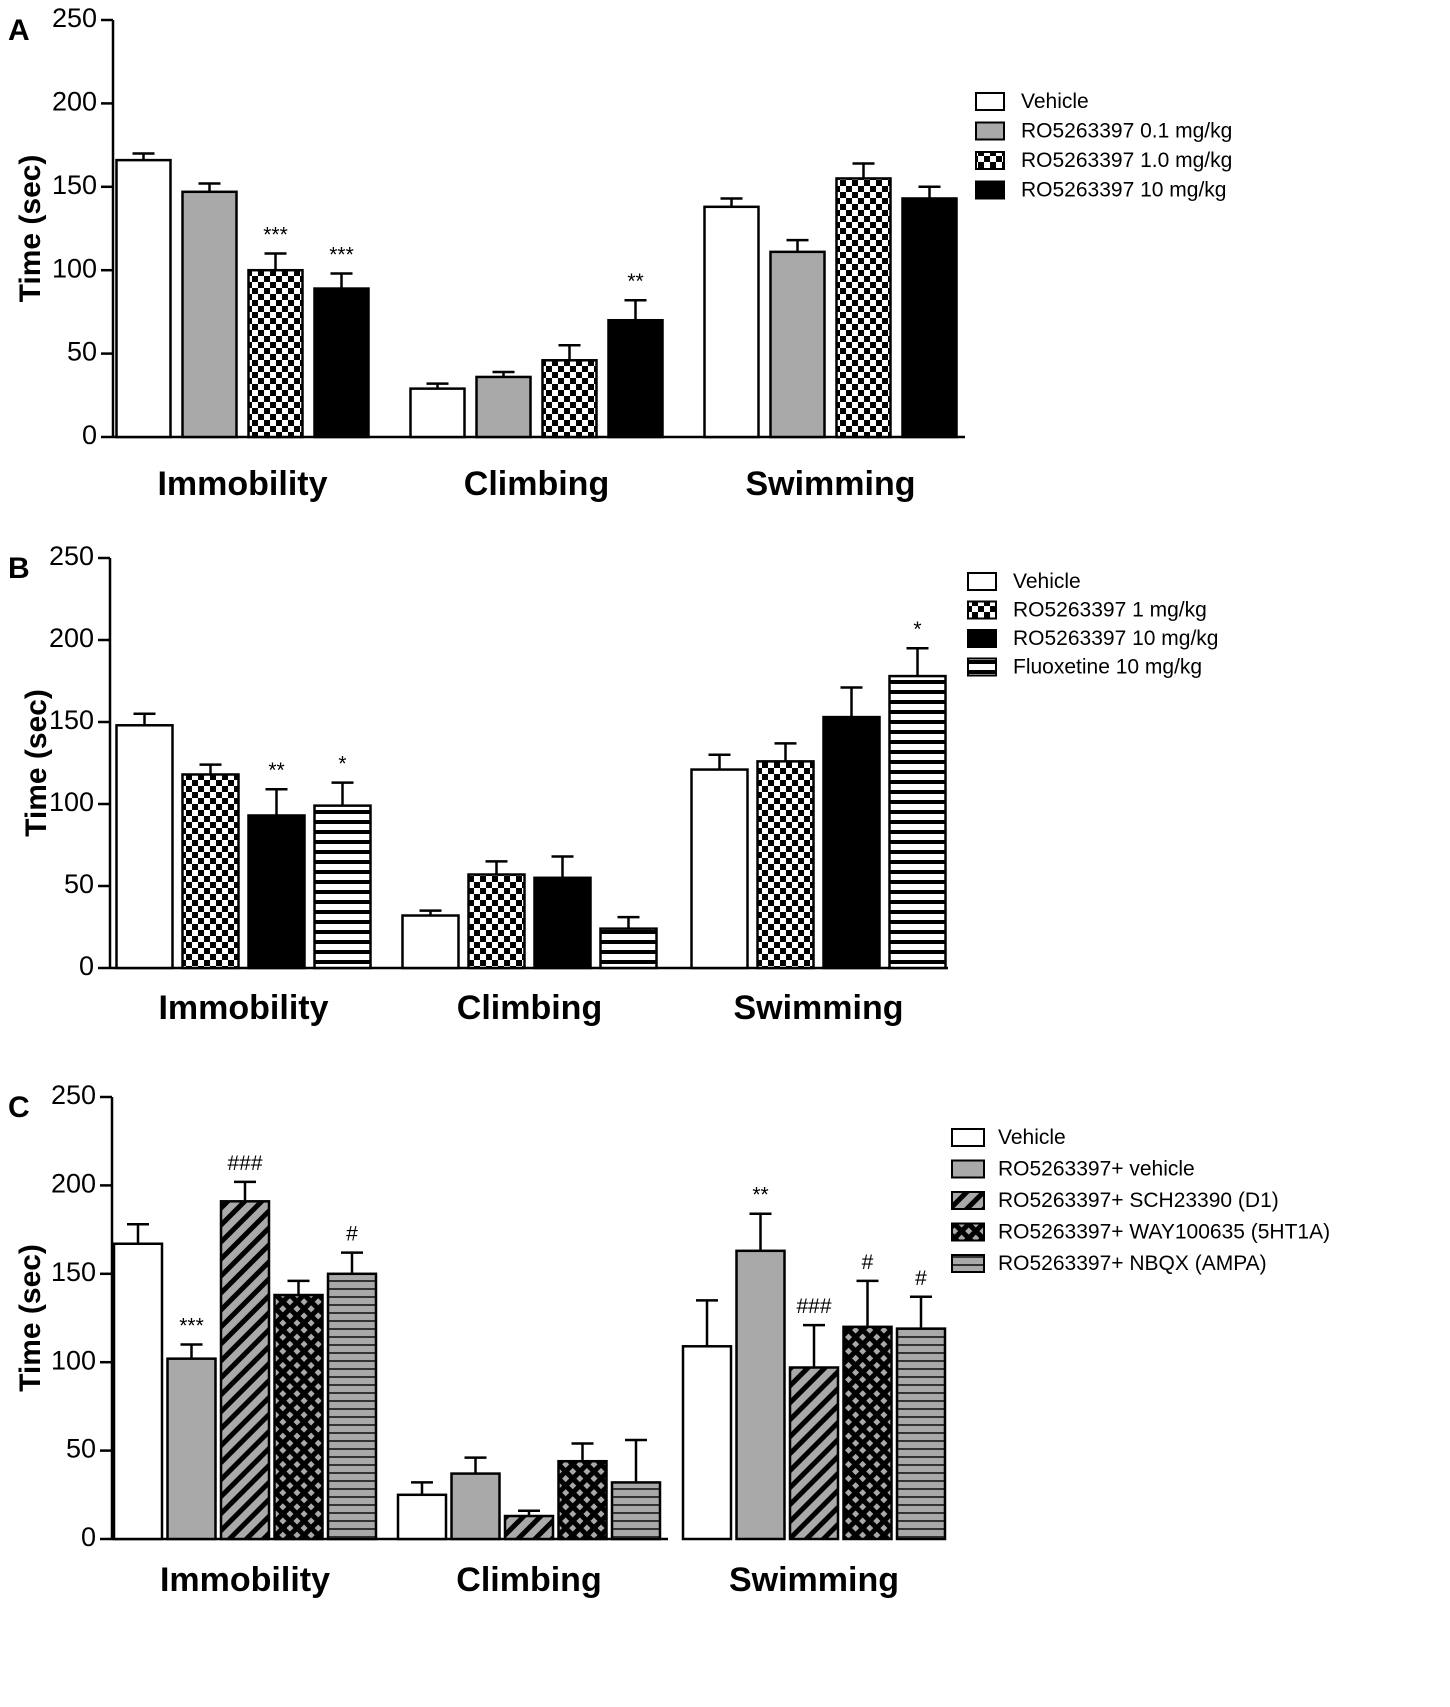 The image size is (1450, 1707). Describe the element at coordinates (71, 556) in the screenshot. I see `panel-b-y-tick-label: 250` at that location.